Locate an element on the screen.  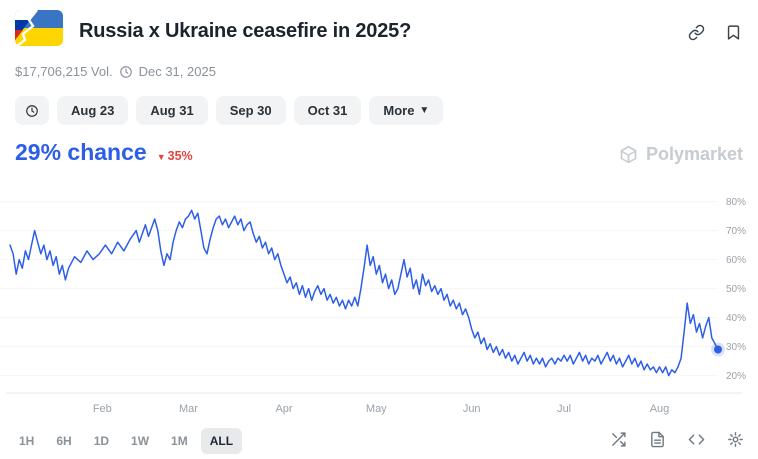
y-tick-label: 20% is located at coordinates (736, 376).